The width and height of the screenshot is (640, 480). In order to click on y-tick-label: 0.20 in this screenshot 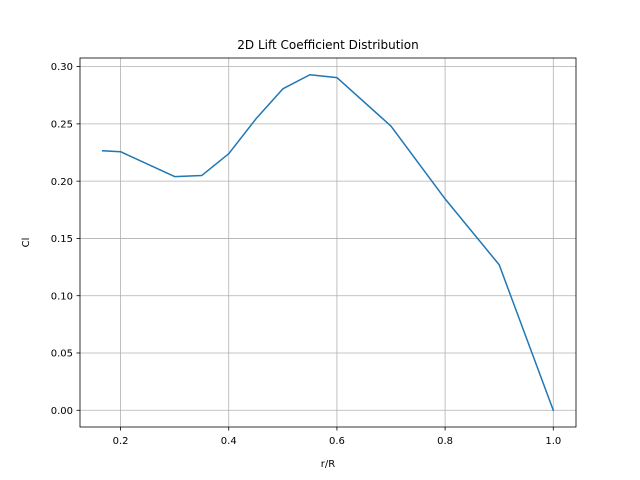, I will do `click(62, 182)`.